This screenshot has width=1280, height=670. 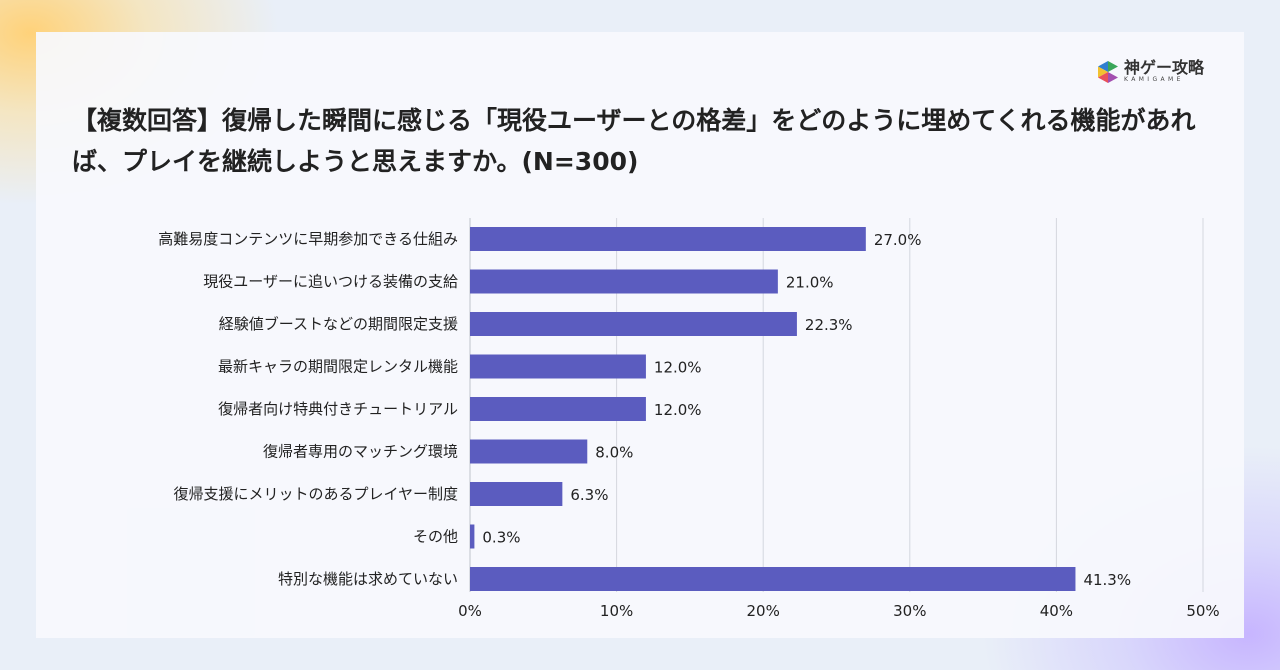 What do you see at coordinates (435, 537) in the screenshot?
I see `category-label: その他` at bounding box center [435, 537].